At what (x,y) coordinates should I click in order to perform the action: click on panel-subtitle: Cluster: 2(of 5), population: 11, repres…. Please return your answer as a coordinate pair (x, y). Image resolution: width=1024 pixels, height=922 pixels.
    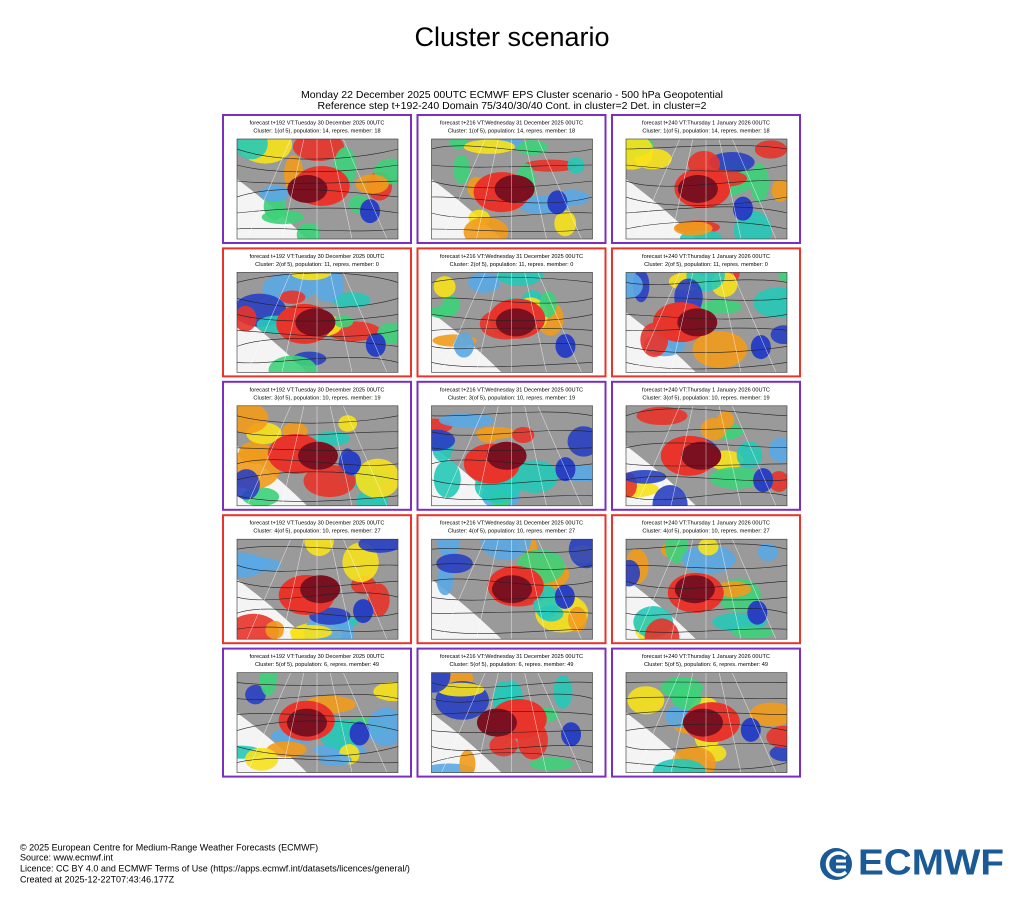
    Looking at the image, I should click on (317, 265).